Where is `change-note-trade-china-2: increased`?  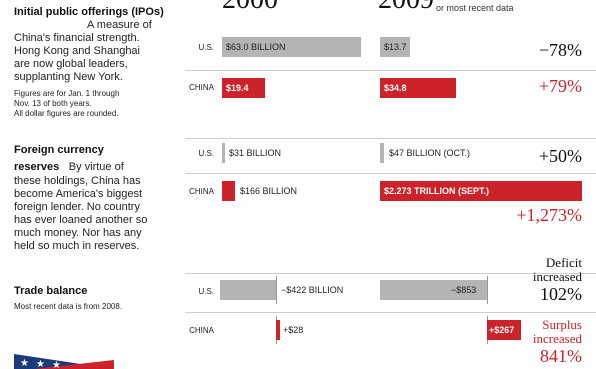
change-note-trade-china-2: increased is located at coordinates (557, 338).